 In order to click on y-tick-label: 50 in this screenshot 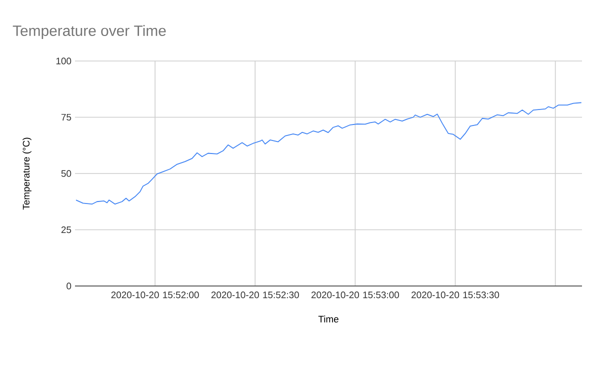, I will do `click(66, 173)`.